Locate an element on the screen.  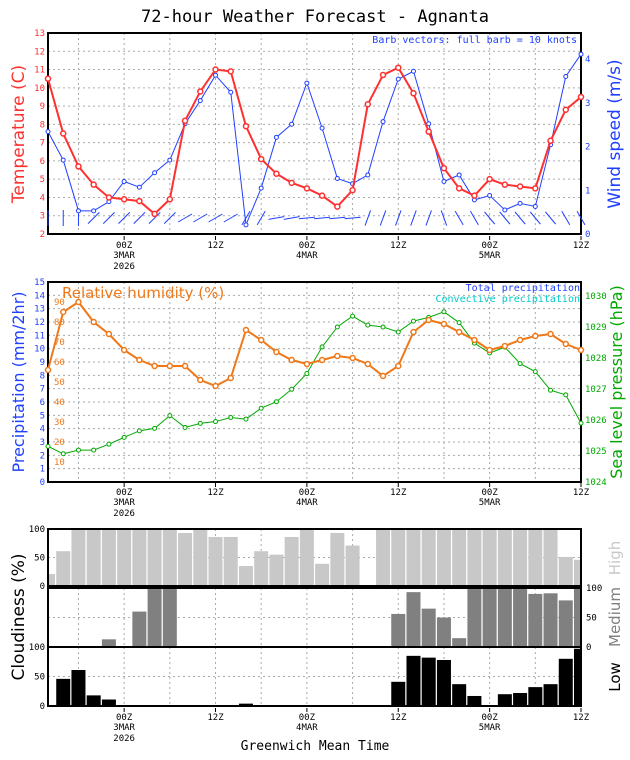
pressure-tick-label: 1026 is located at coordinates (596, 421).